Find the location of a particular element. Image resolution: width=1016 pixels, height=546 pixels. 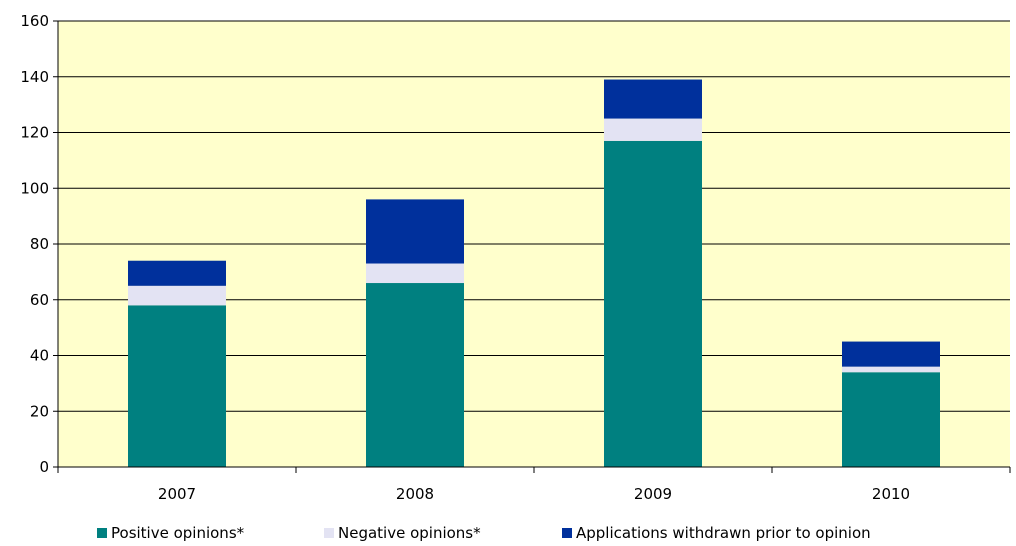

legend-item-positive-opinions: Positive opinions* is located at coordinates (170, 533).